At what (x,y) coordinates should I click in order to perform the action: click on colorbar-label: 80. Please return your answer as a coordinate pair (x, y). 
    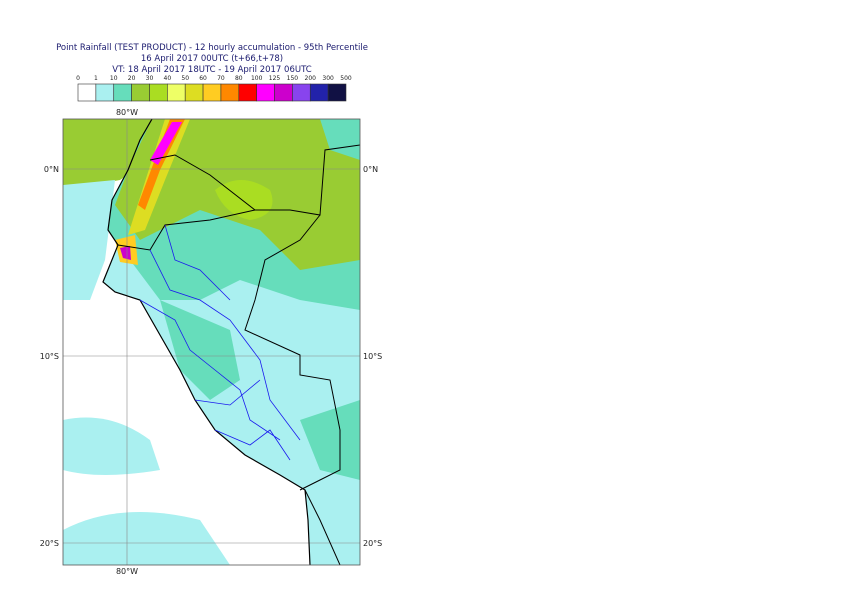
    Looking at the image, I should click on (239, 78).